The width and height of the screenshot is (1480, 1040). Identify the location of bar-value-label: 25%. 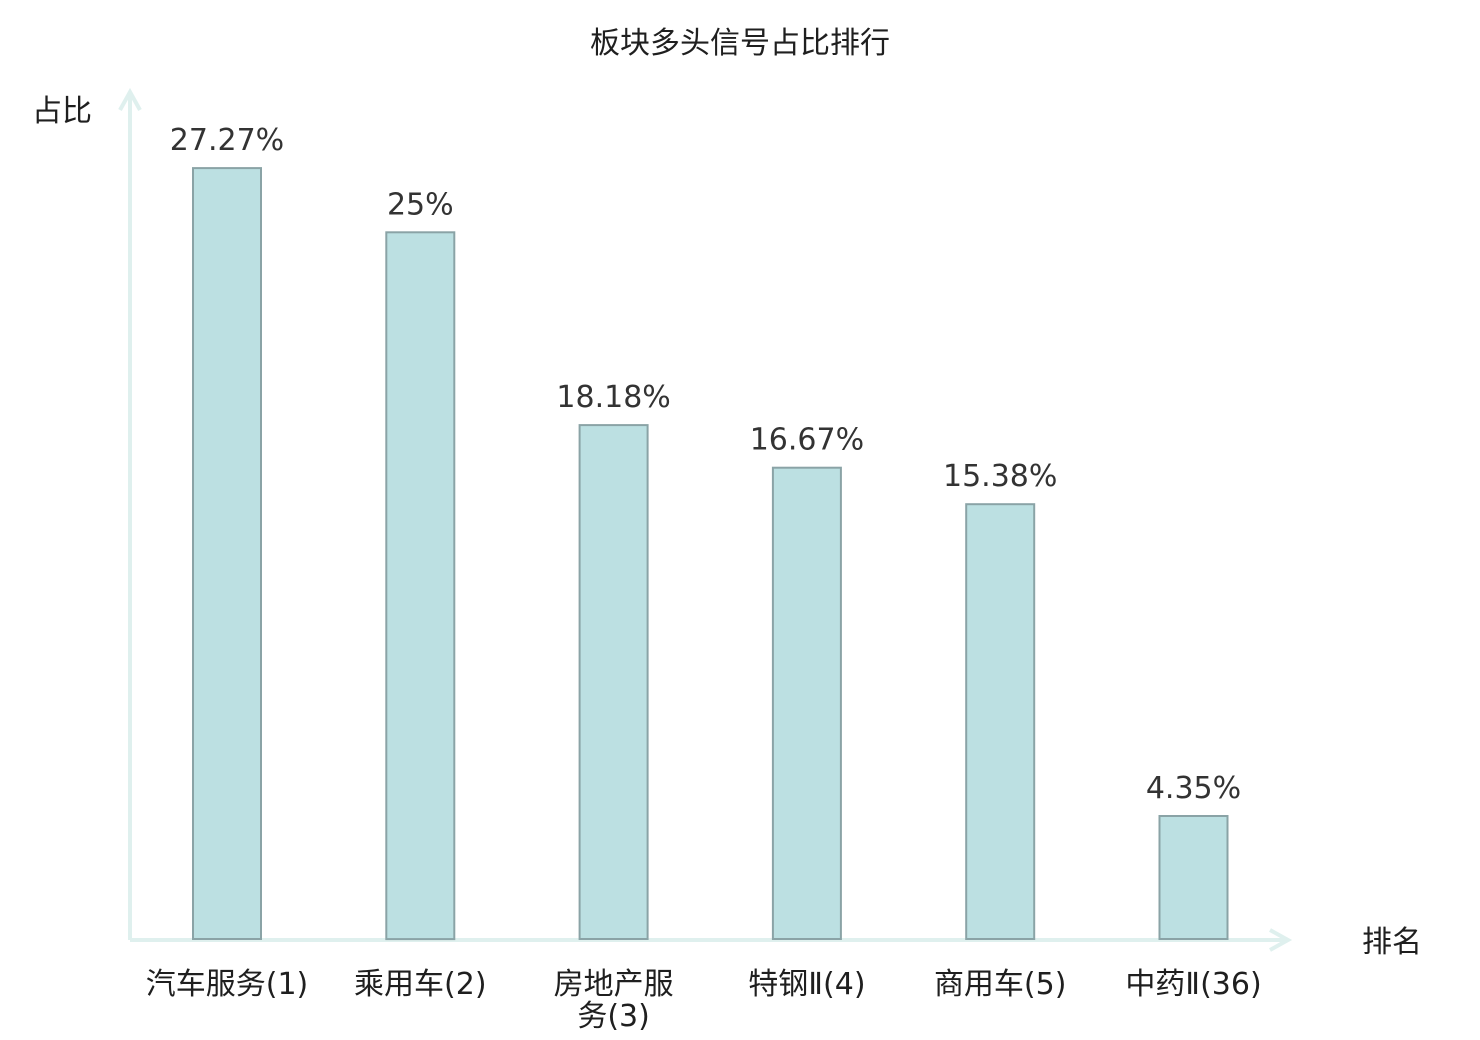
(420, 204).